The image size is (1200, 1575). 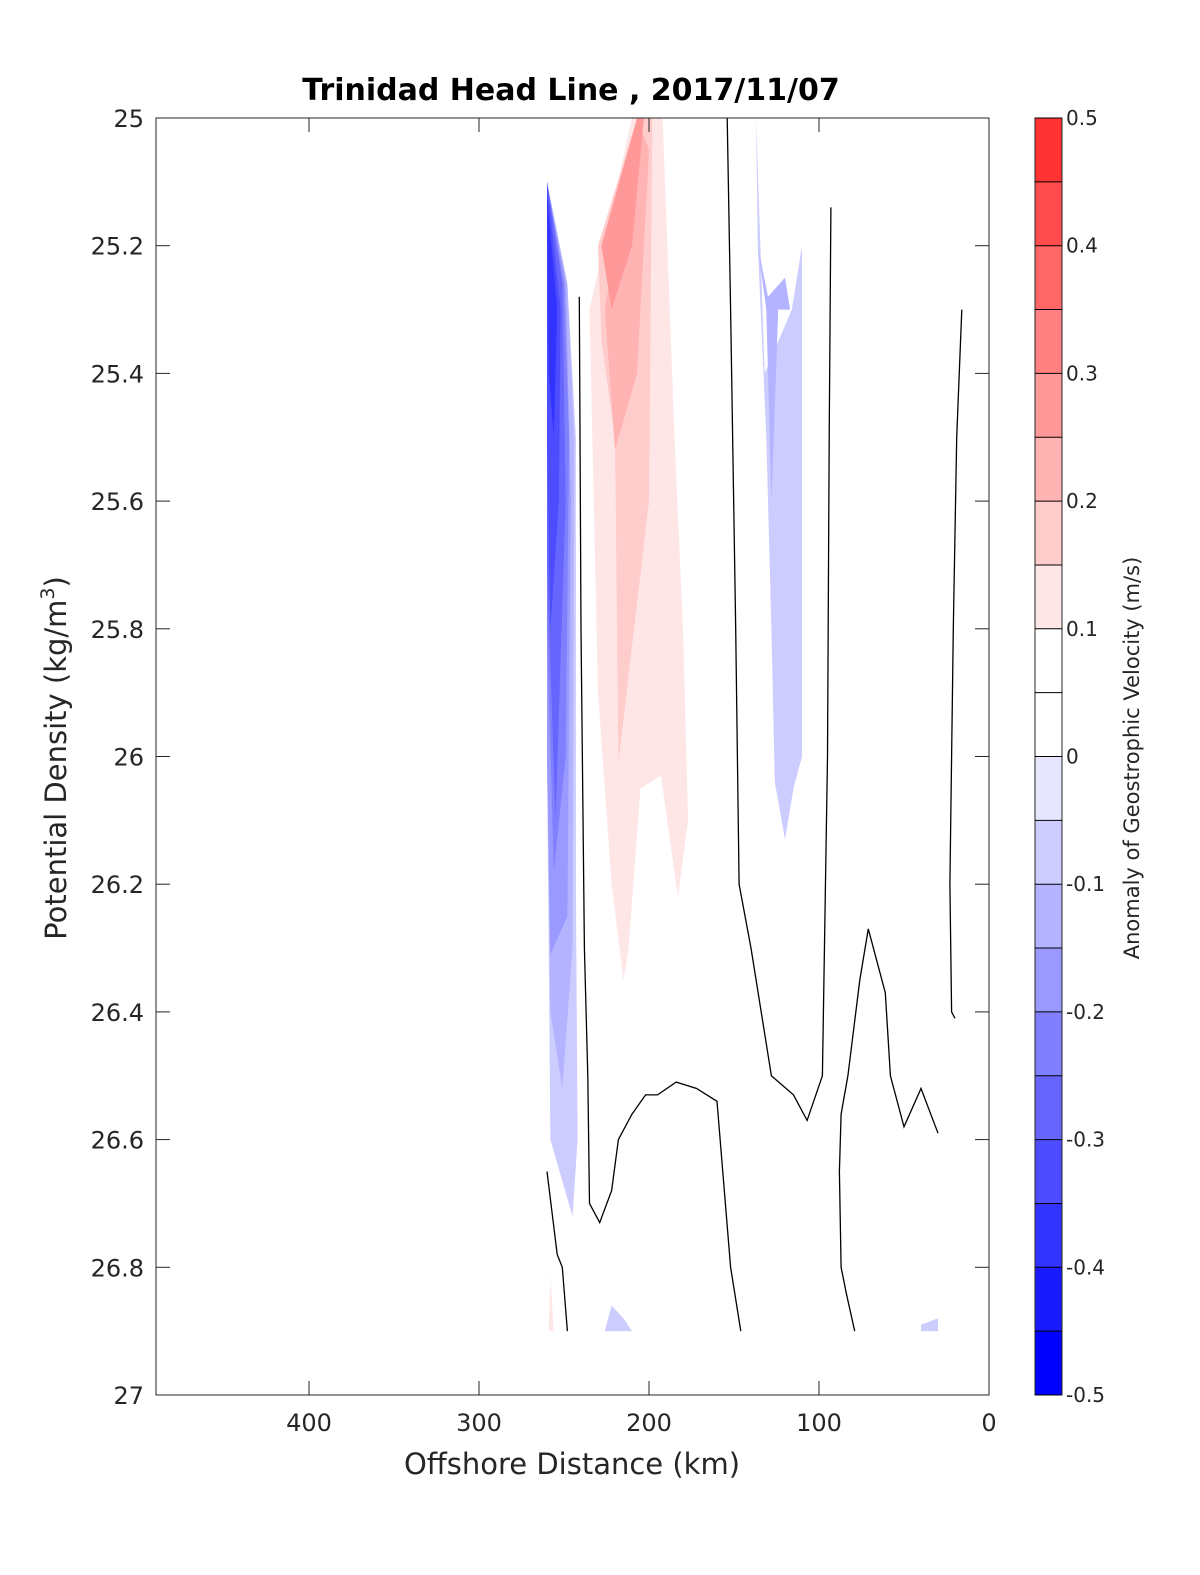 What do you see at coordinates (1085, 1012) in the screenshot?
I see `colorbar-tick-label: -0.2` at bounding box center [1085, 1012].